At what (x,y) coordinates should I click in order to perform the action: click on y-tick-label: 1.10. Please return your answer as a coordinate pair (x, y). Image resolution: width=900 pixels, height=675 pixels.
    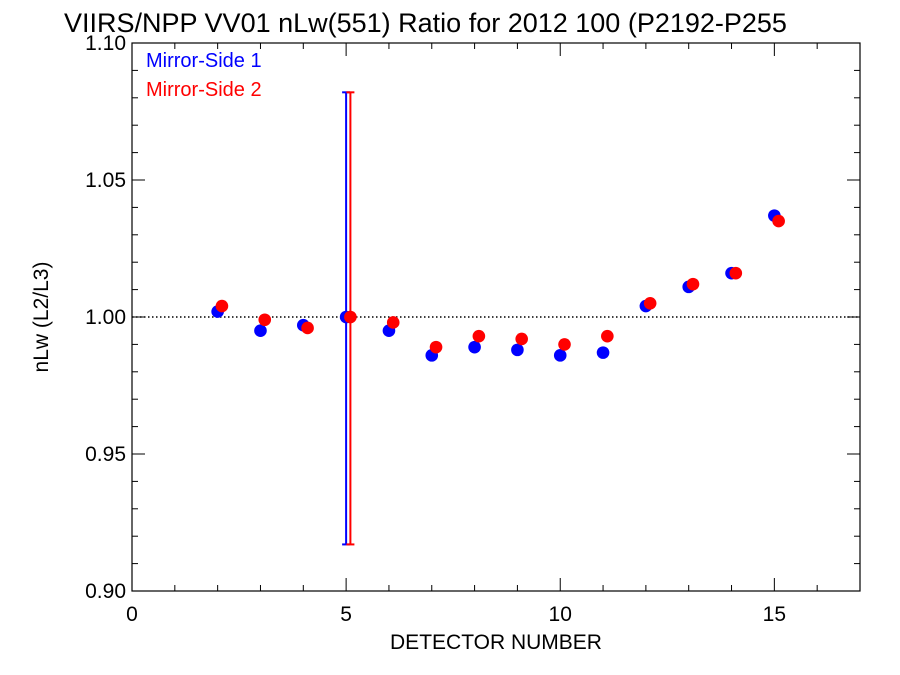
    Looking at the image, I should click on (105, 43).